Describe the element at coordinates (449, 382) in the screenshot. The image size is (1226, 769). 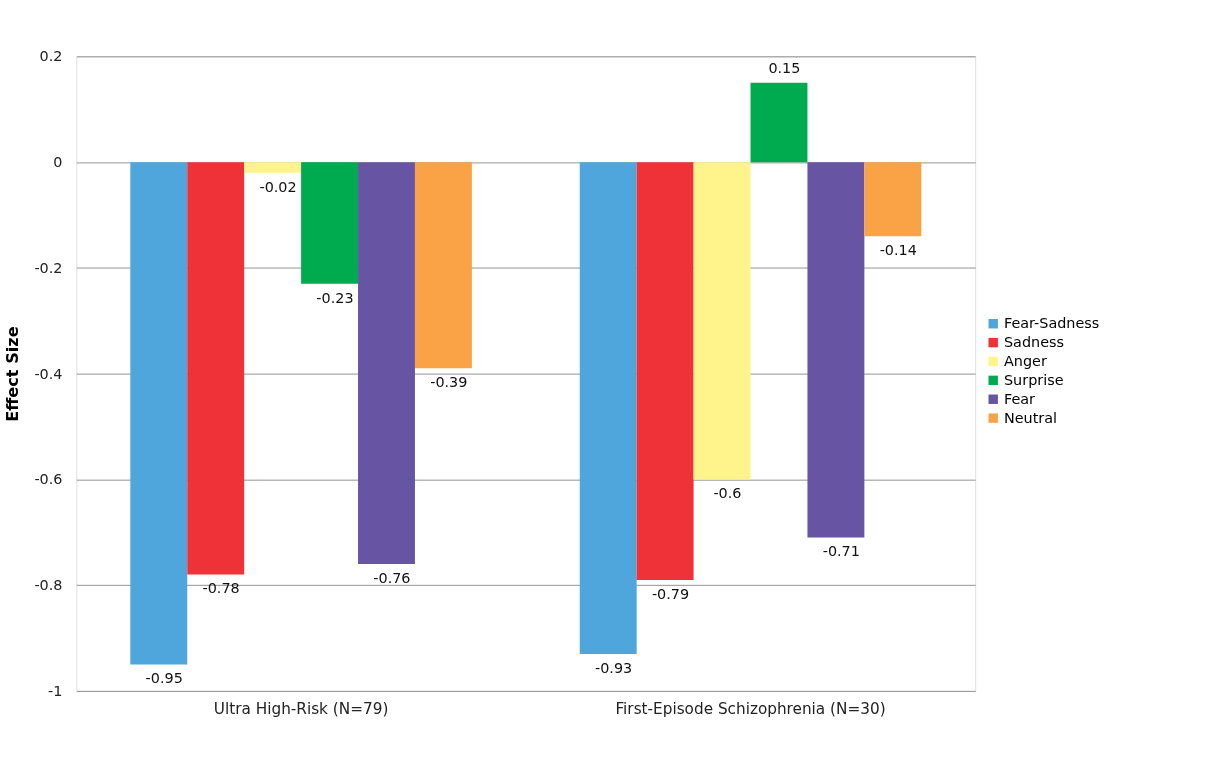
I see `data-label: -0.39` at that location.